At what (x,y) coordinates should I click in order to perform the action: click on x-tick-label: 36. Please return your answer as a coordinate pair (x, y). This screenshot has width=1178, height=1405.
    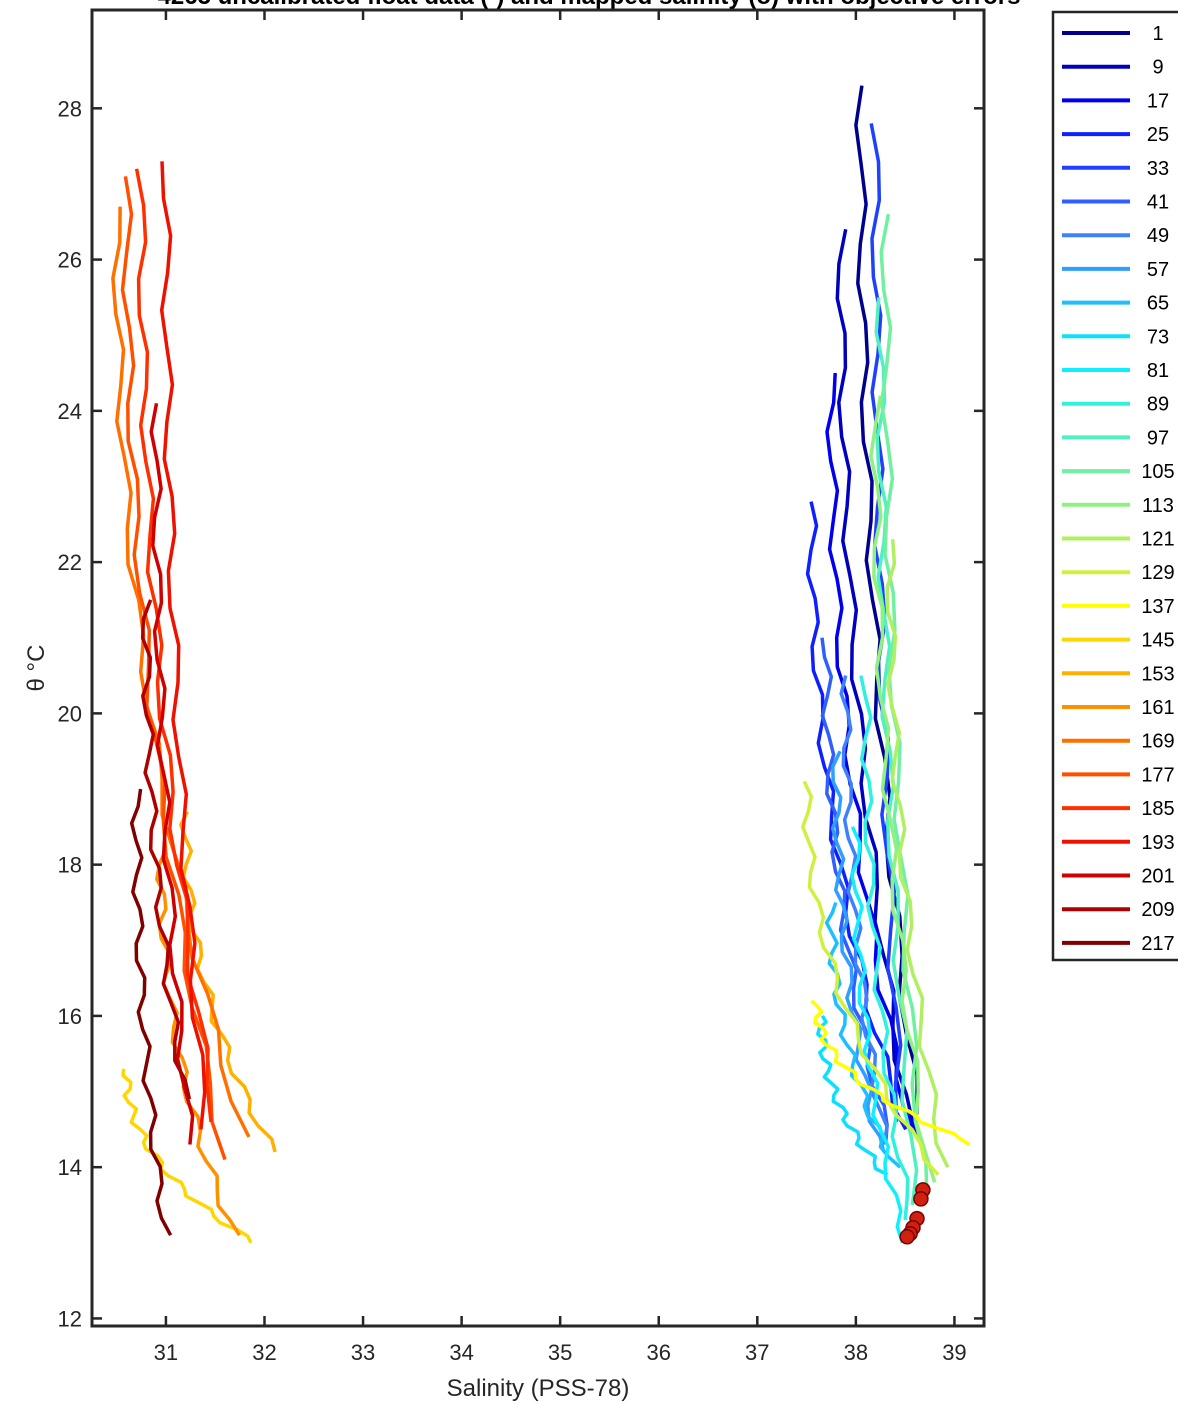
    Looking at the image, I should click on (658, 1352).